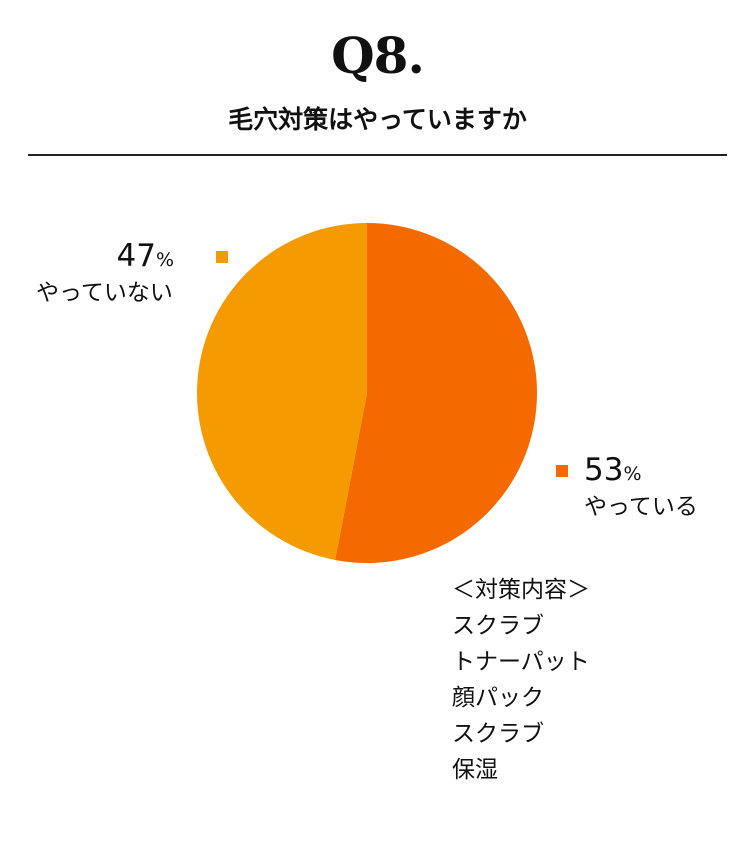  I want to click on question-text: 毛穴対策はやっていますか, so click(377, 119).